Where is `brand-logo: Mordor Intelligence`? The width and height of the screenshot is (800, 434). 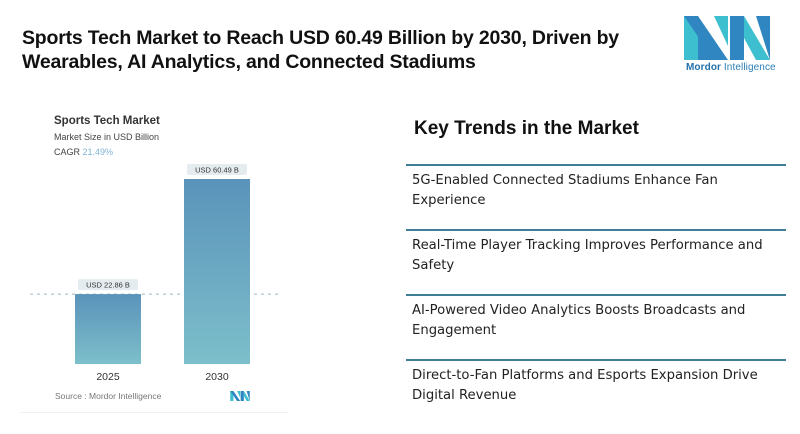 brand-logo: Mordor Intelligence is located at coordinates (734, 44).